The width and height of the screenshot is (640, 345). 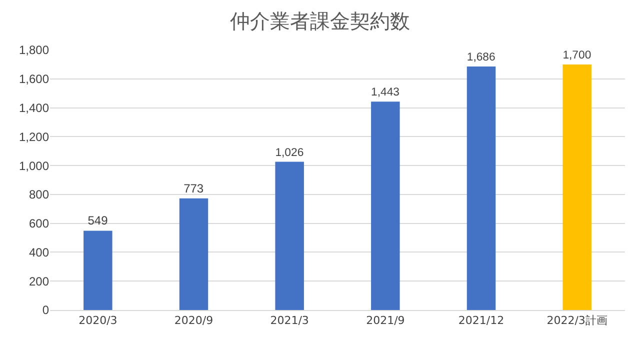 I want to click on x-tick-label: 2022/3計画, so click(x=577, y=321).